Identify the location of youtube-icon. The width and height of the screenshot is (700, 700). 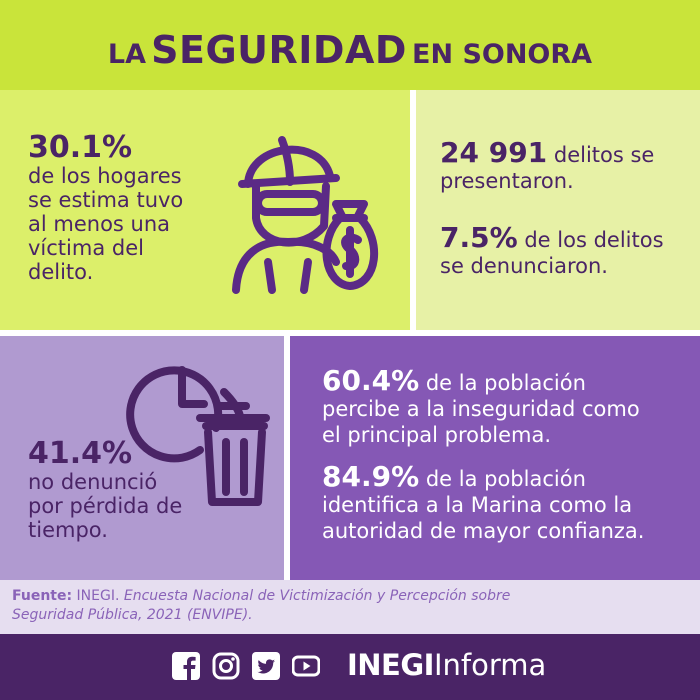
(306, 666).